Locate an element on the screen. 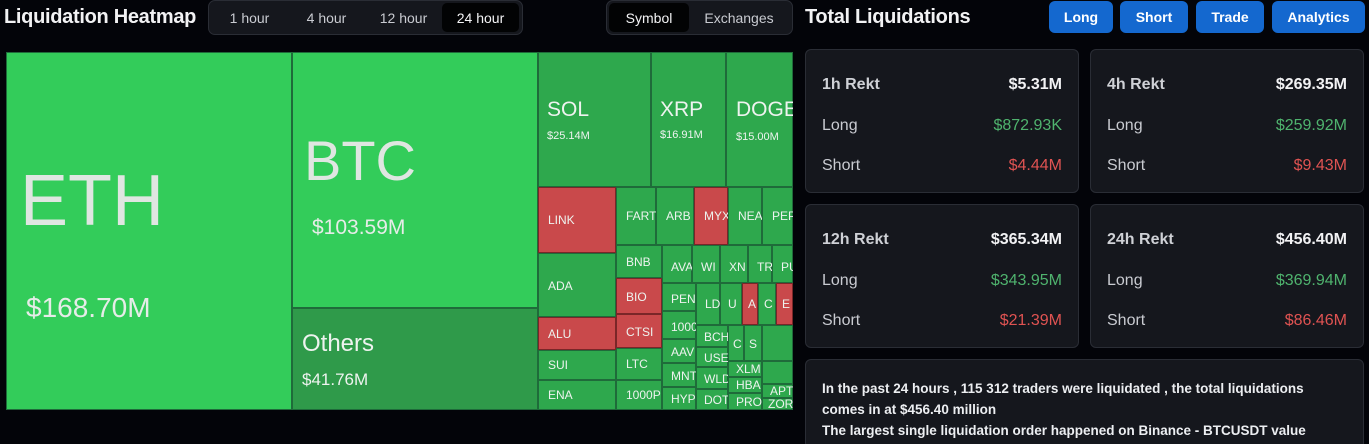 The width and height of the screenshot is (1369, 444). tile-doge: DOGE $15.00M is located at coordinates (759, 119).